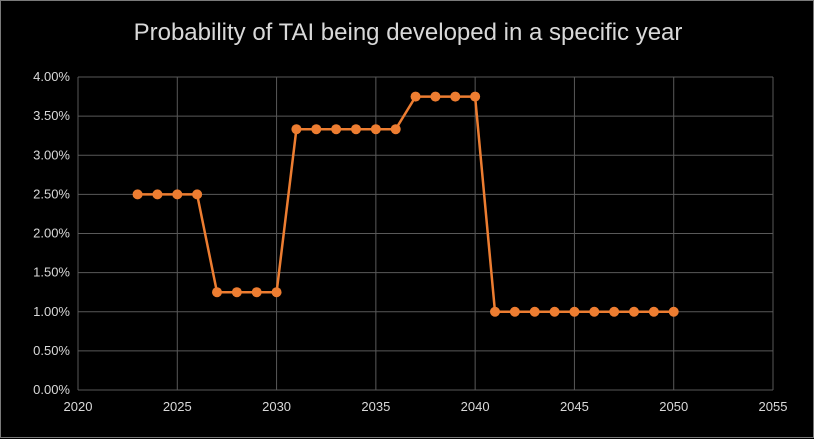 The width and height of the screenshot is (814, 439). Describe the element at coordinates (78, 406) in the screenshot. I see `x-tick-label: 2020` at that location.